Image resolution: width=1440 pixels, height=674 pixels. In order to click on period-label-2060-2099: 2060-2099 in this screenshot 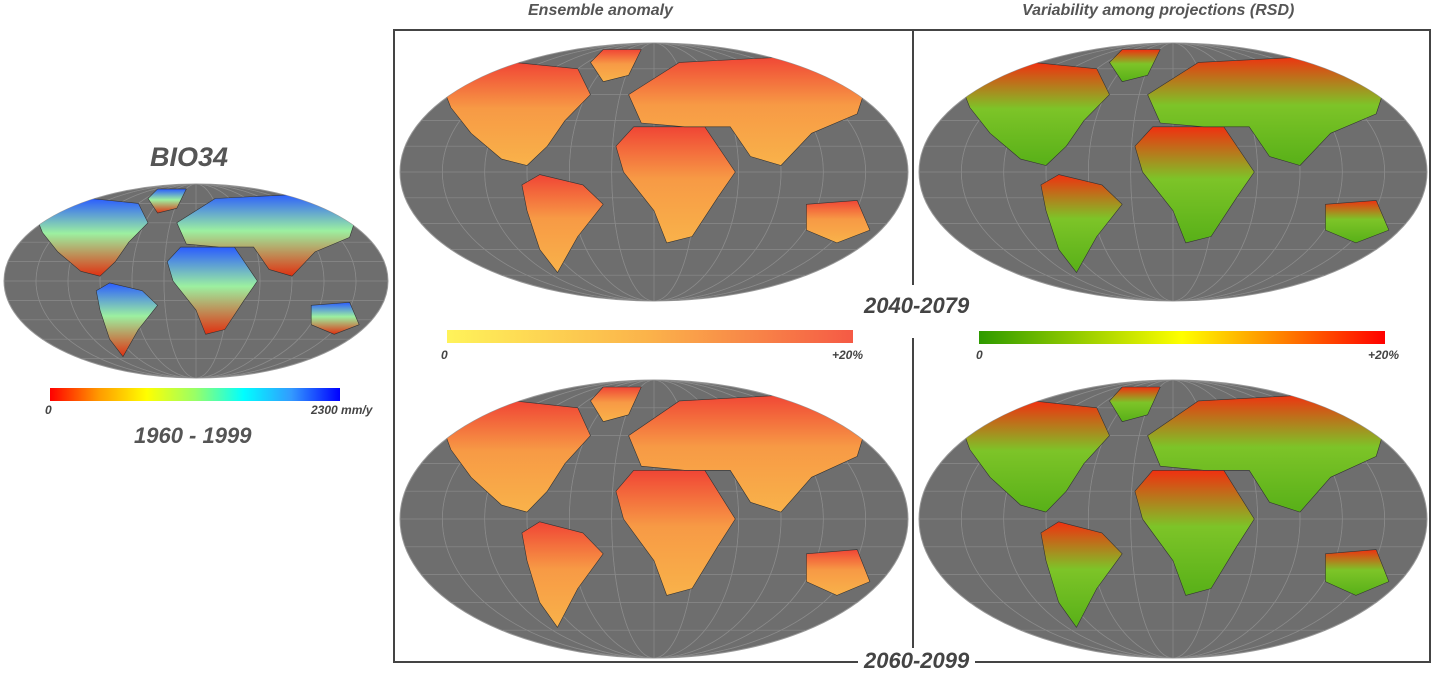, I will do `click(916, 661)`.